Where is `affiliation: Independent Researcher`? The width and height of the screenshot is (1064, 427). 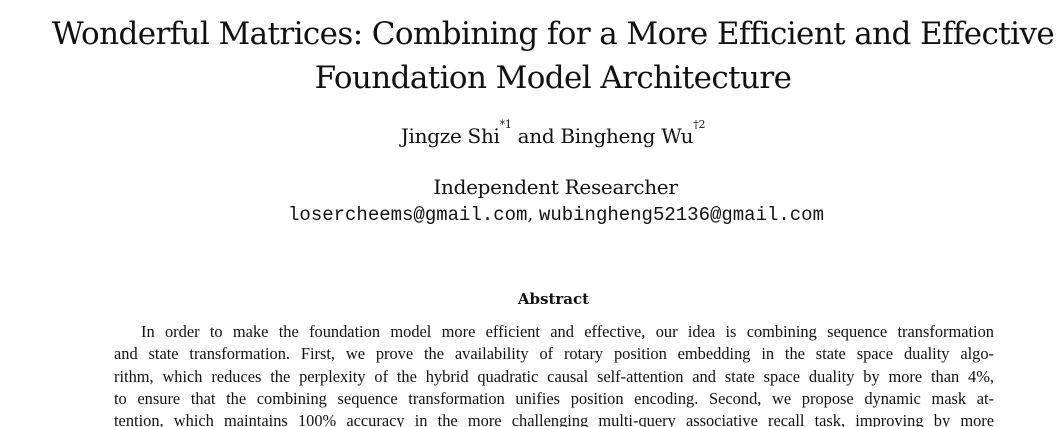 affiliation: Independent Researcher is located at coordinates (555, 187).